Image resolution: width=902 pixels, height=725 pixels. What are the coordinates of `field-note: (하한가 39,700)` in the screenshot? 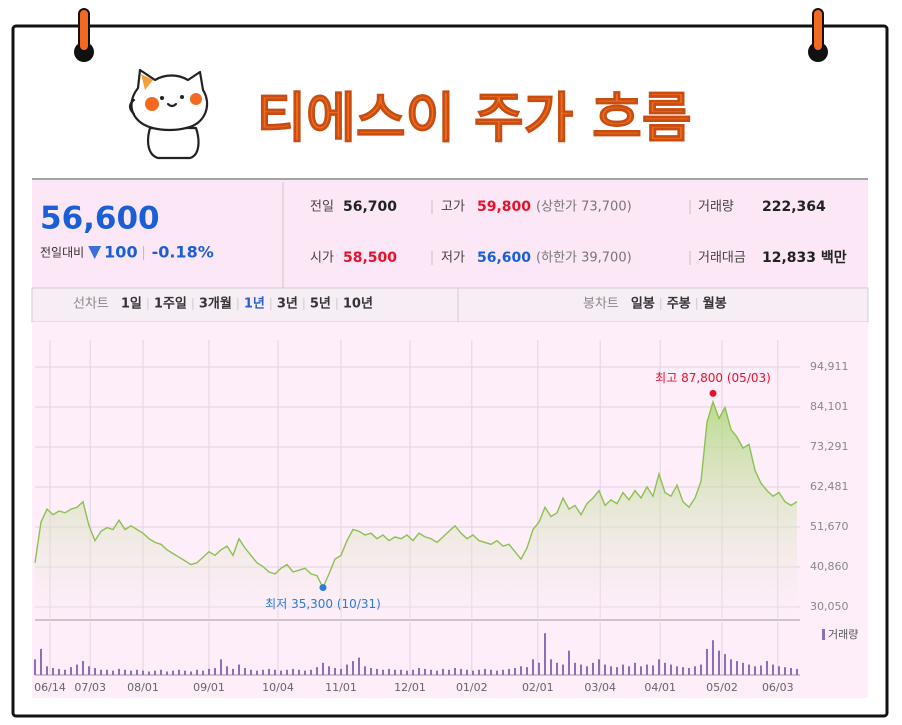 It's located at (584, 258).